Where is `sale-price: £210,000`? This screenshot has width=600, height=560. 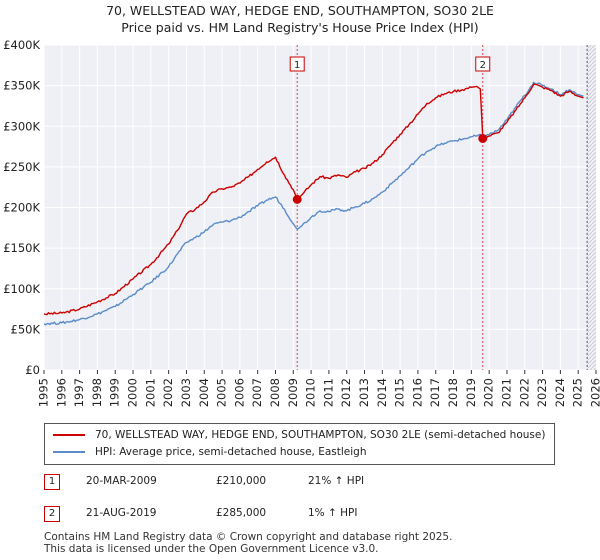 sale-price: £210,000 is located at coordinates (241, 481).